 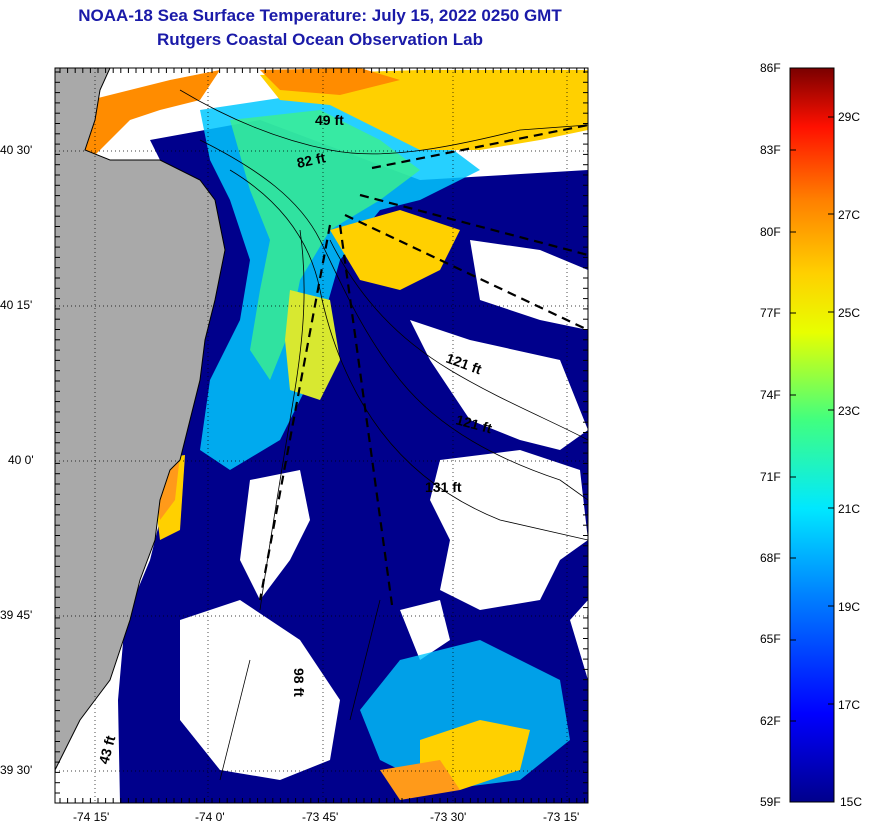 What do you see at coordinates (770, 802) in the screenshot?
I see `fahrenheit-label: 59F` at bounding box center [770, 802].